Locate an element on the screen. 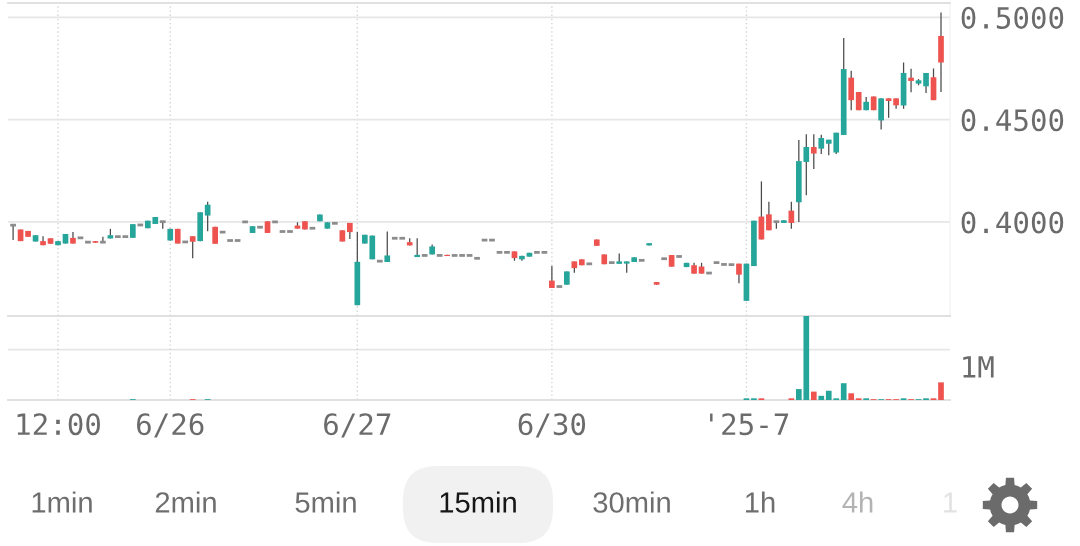 The width and height of the screenshot is (1080, 546). text: 1min is located at coordinates (62, 502).